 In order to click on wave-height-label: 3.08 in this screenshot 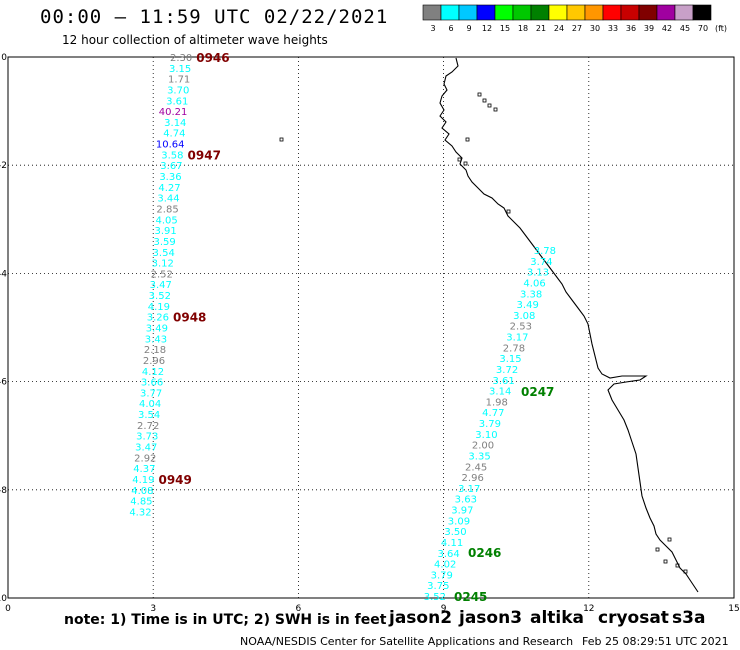, I will do `click(524, 316)`.